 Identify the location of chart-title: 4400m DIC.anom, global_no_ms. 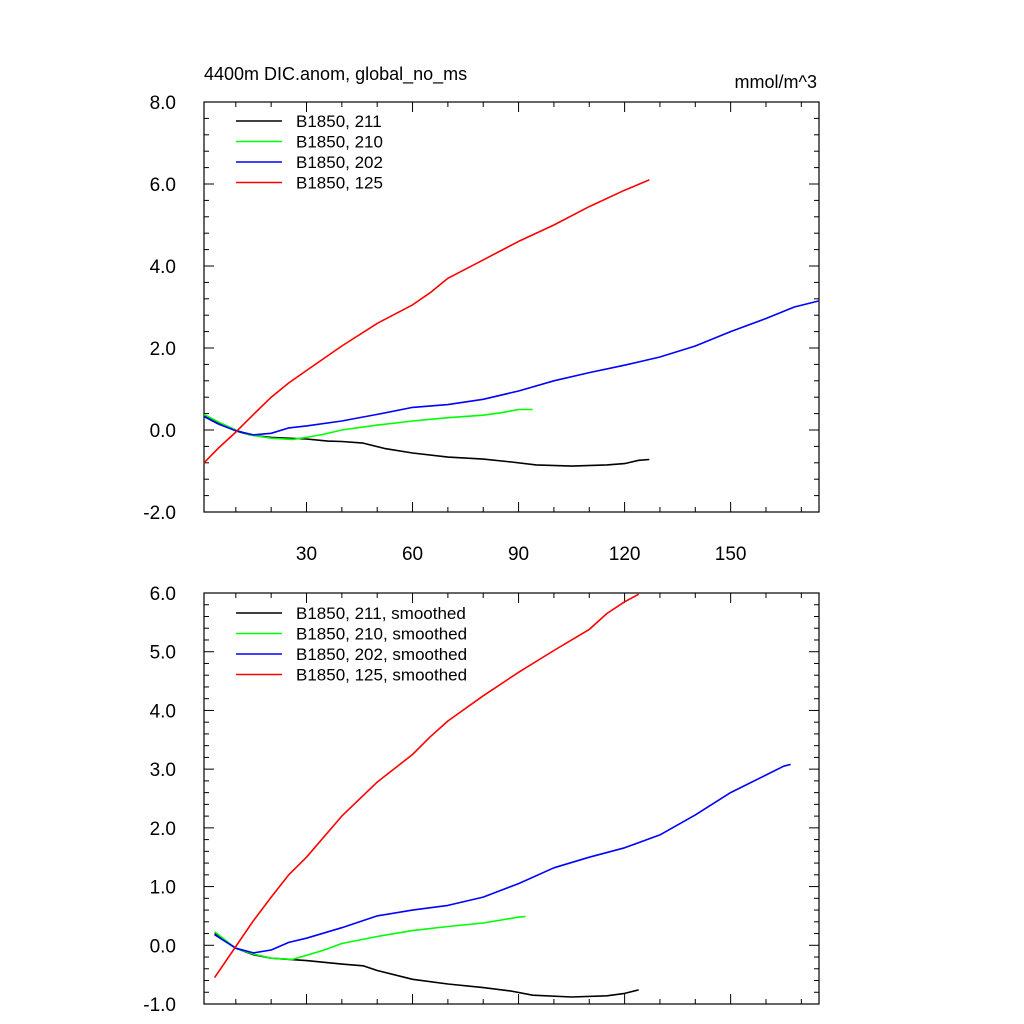
(335, 74).